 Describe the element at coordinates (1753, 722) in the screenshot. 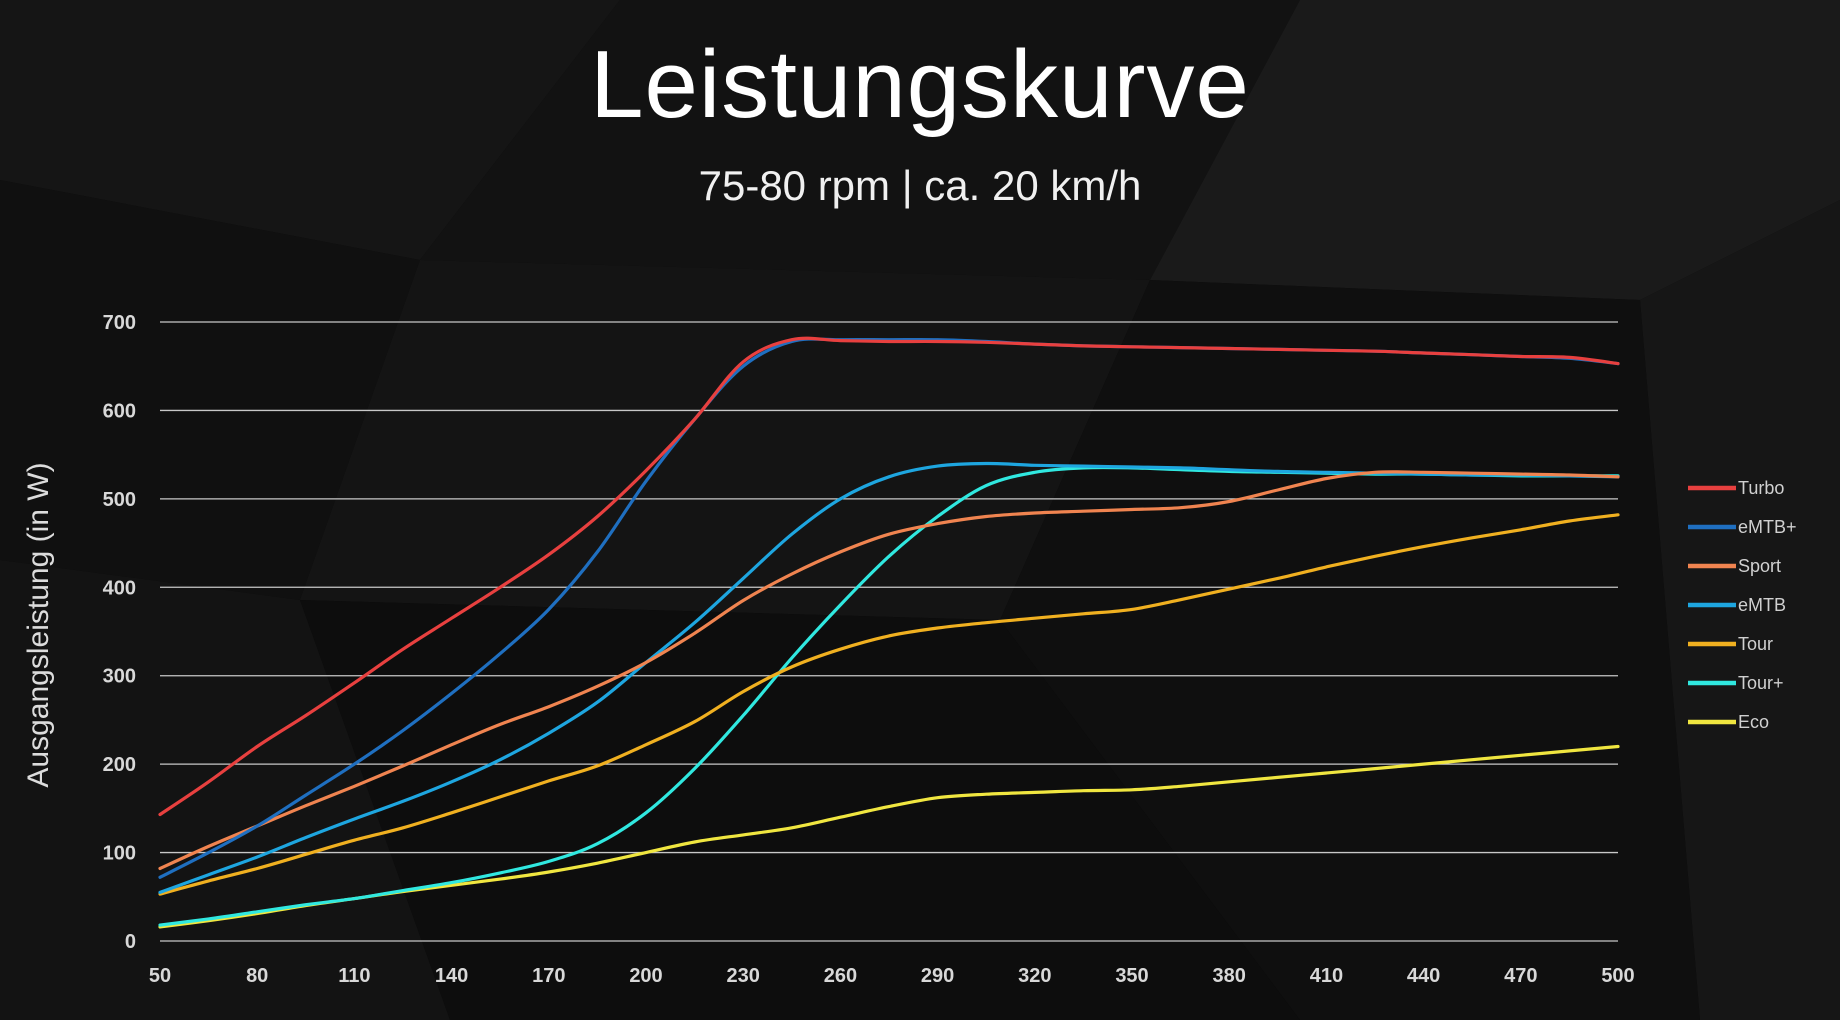

I see `legend-label-eco: Eco` at that location.